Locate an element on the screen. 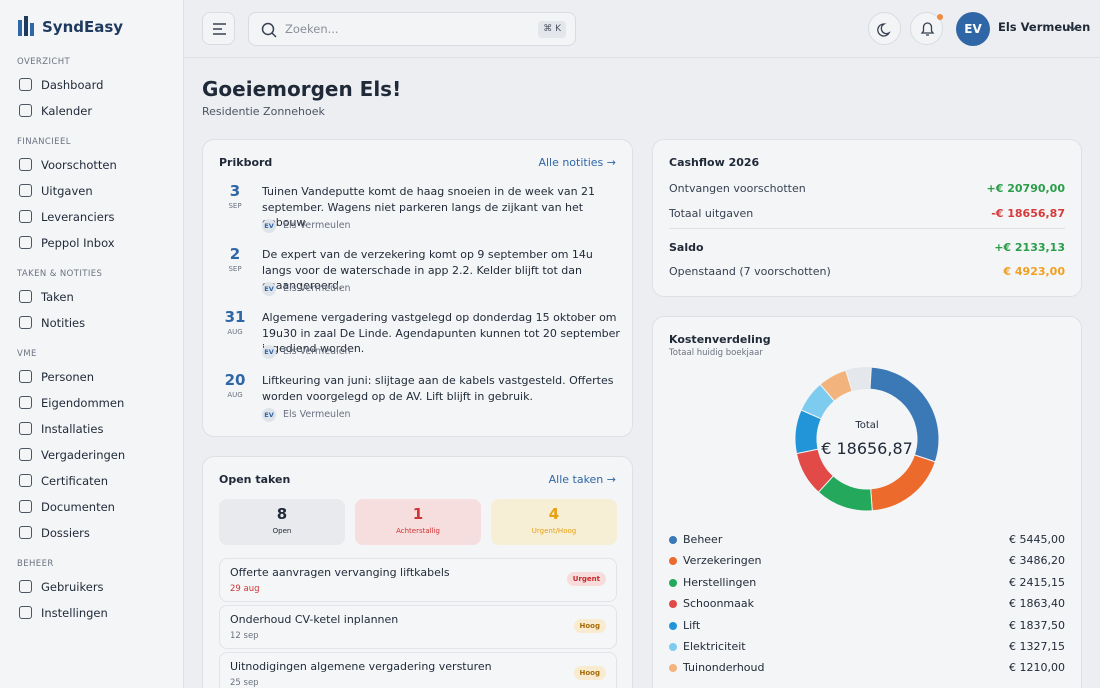  cashflow-label: Saldo is located at coordinates (686, 247).